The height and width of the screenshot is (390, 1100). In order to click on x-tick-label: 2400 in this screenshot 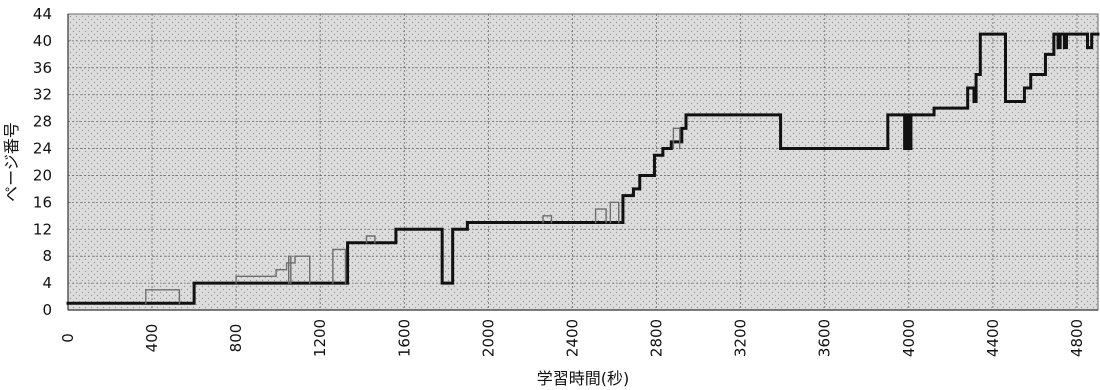, I will do `click(572, 338)`.